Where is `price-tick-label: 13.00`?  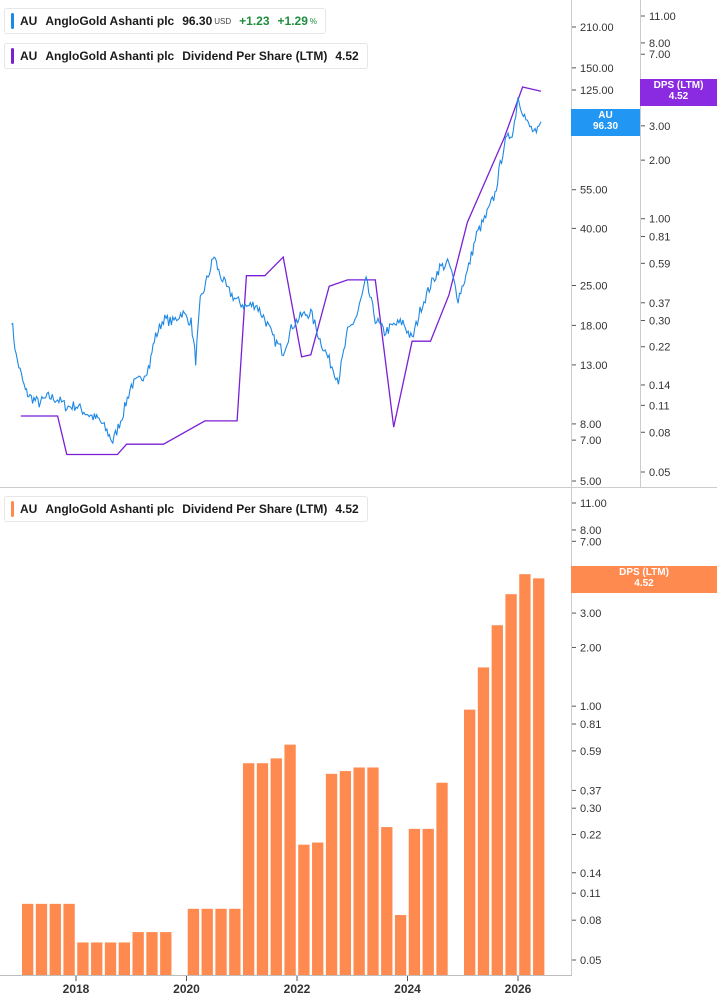 price-tick-label: 13.00 is located at coordinates (594, 366).